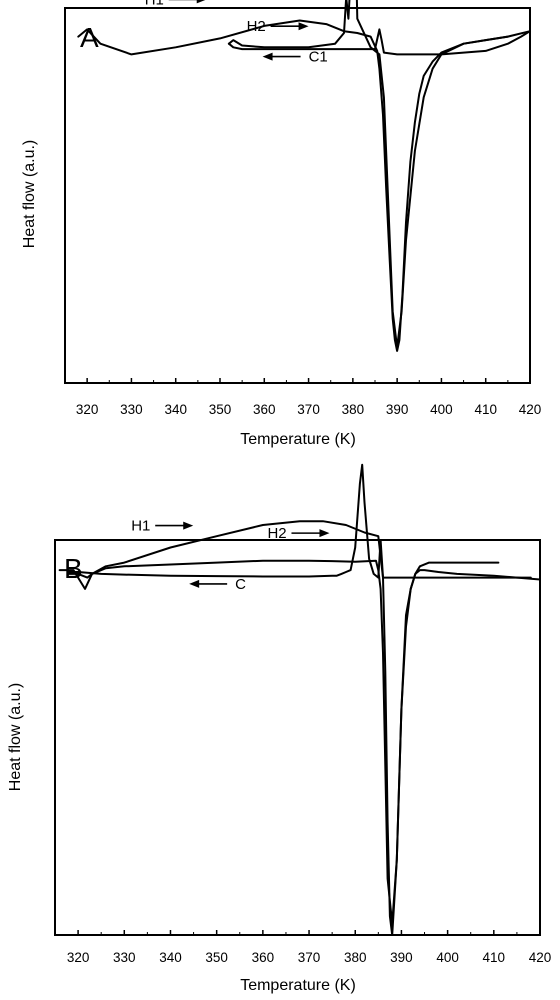  What do you see at coordinates (240, 584) in the screenshot?
I see `annotation-c: C` at bounding box center [240, 584].